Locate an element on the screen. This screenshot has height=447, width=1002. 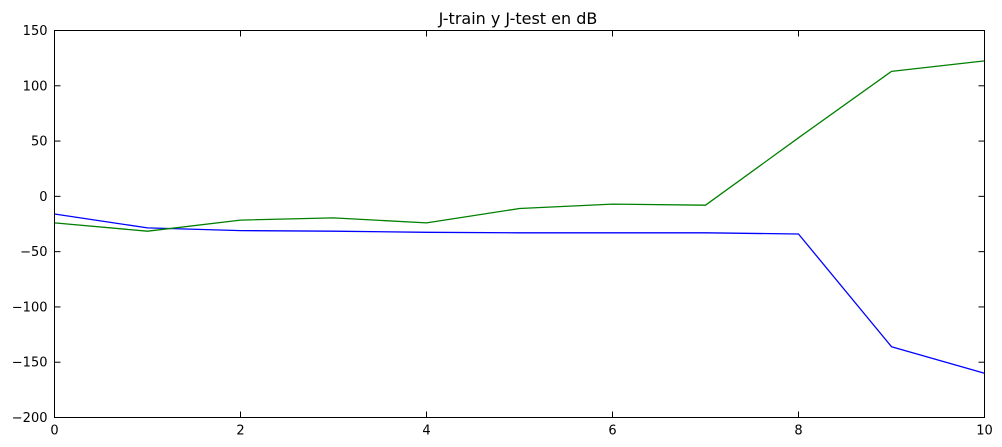
y-tick-label: −150 is located at coordinates (30, 363).